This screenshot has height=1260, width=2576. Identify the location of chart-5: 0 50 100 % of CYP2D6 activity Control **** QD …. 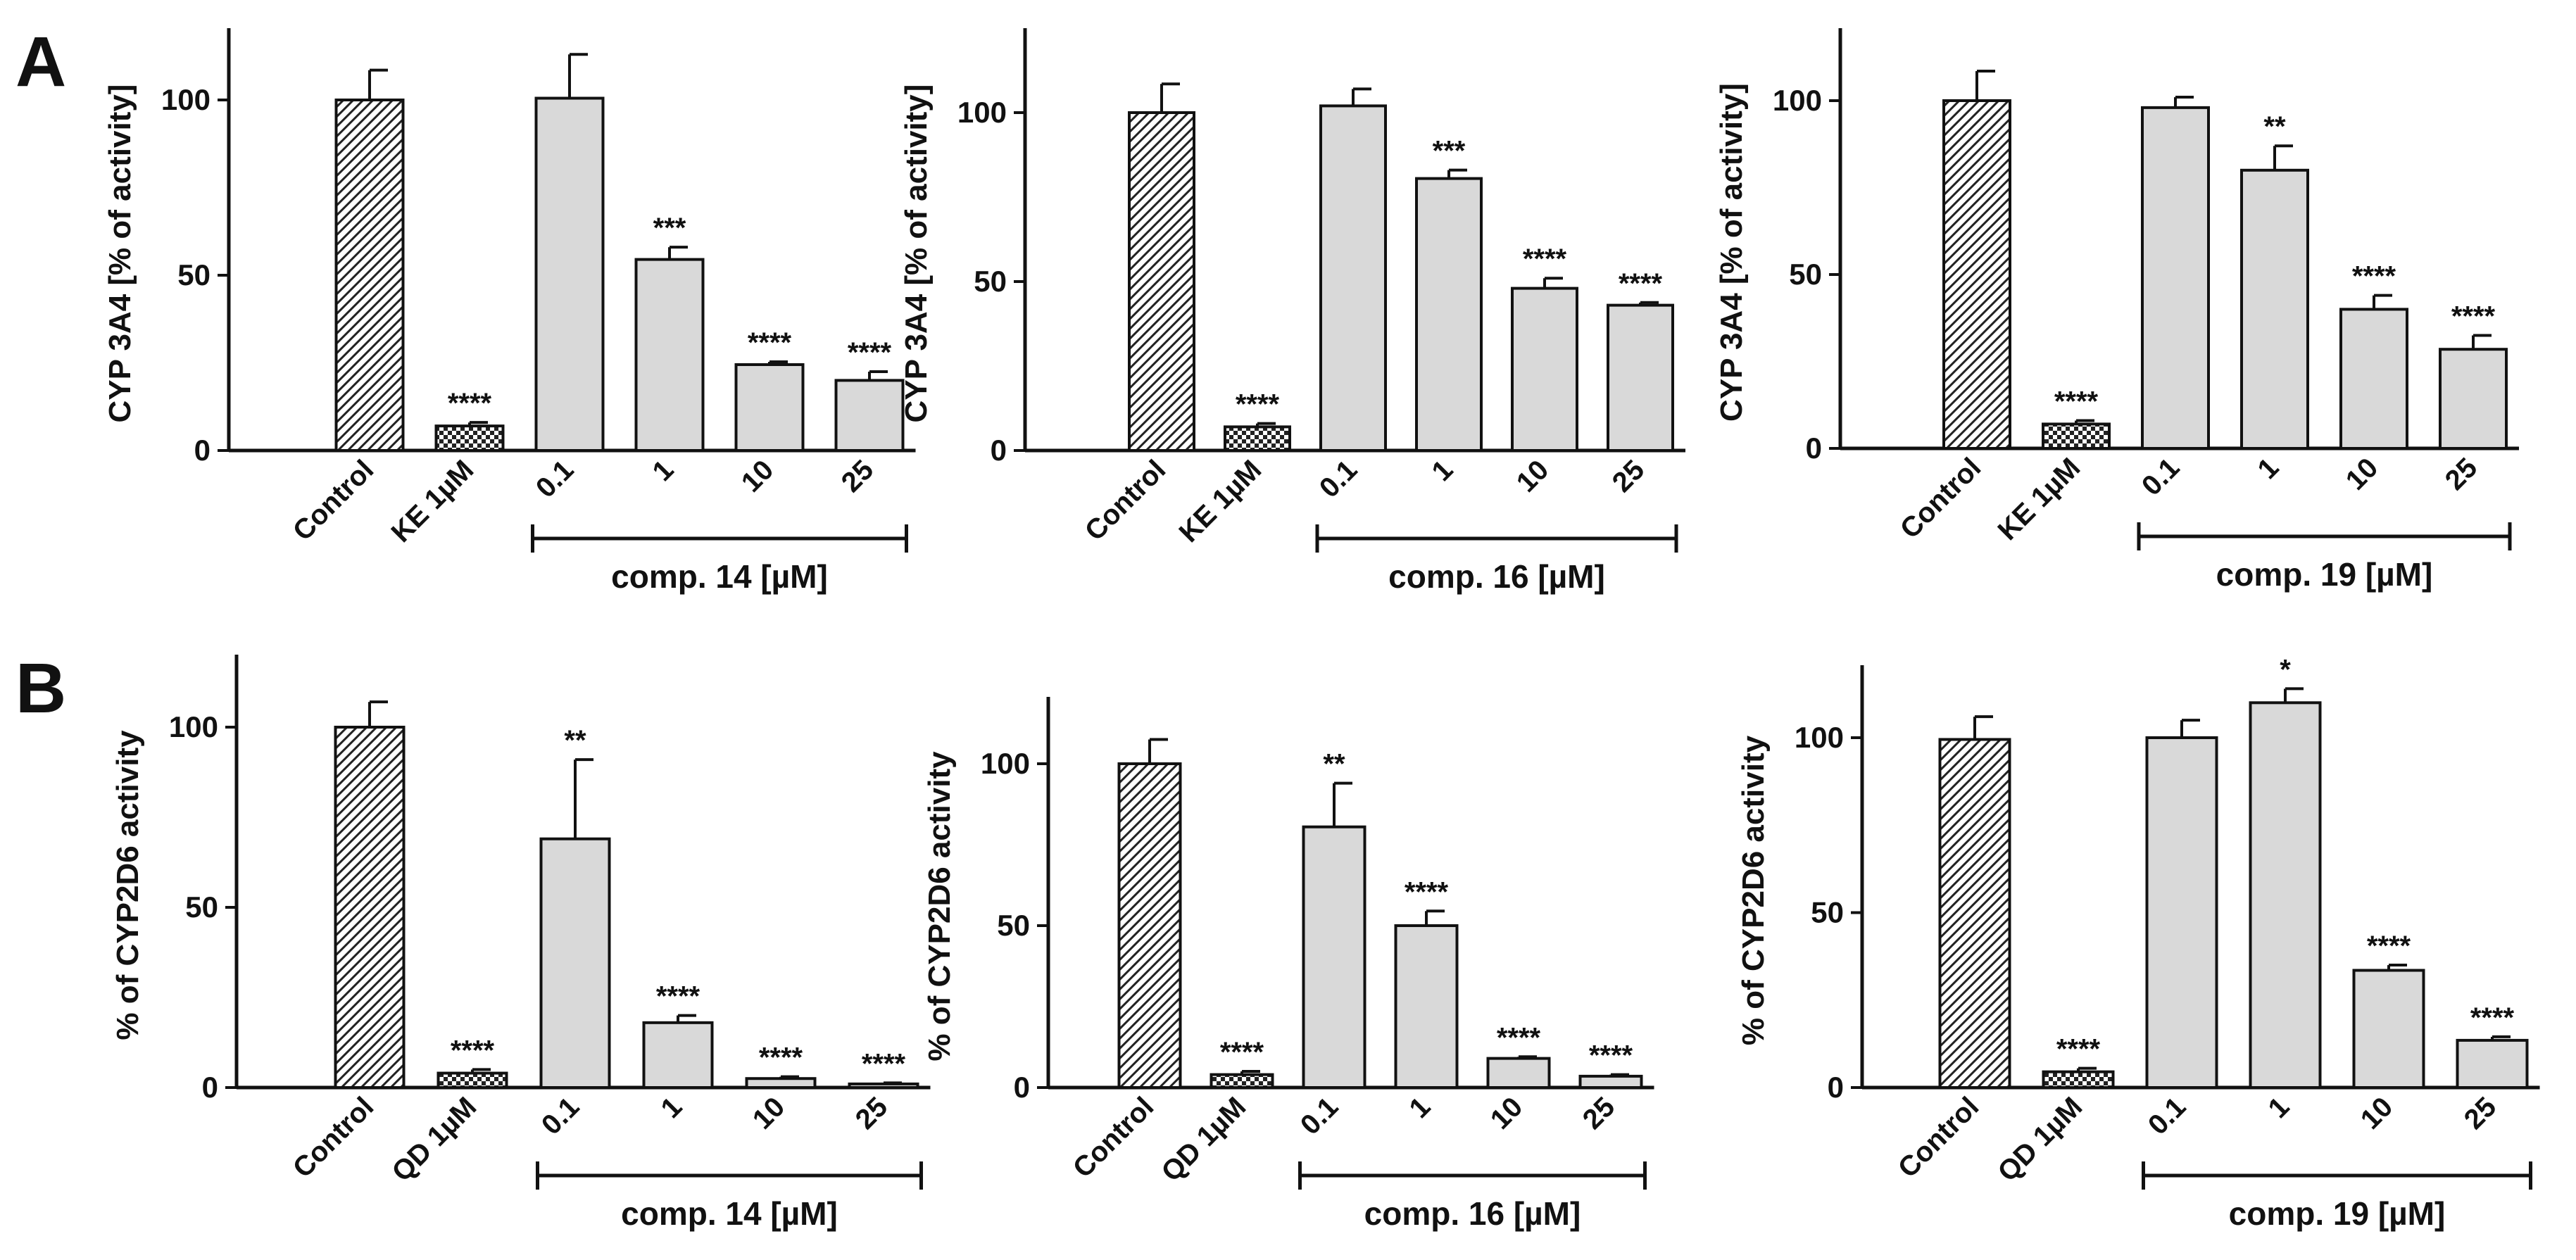
(1288, 964).